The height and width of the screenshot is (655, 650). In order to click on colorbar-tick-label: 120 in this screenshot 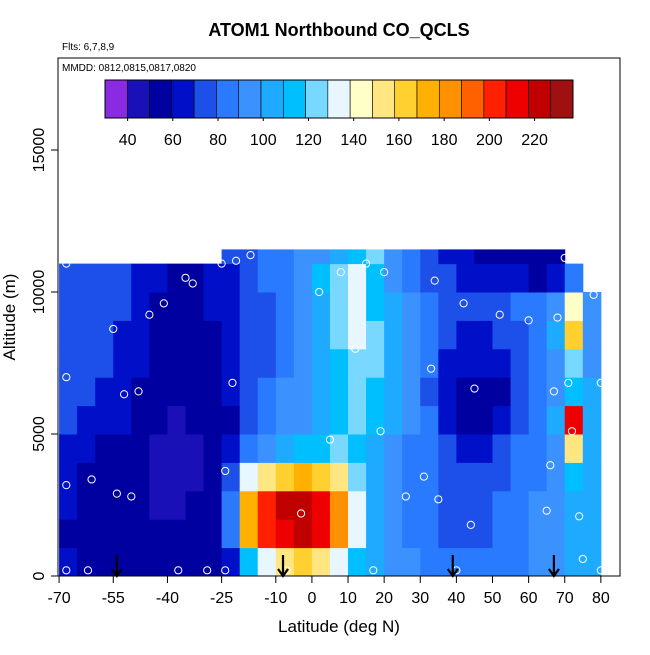, I will do `click(308, 140)`.